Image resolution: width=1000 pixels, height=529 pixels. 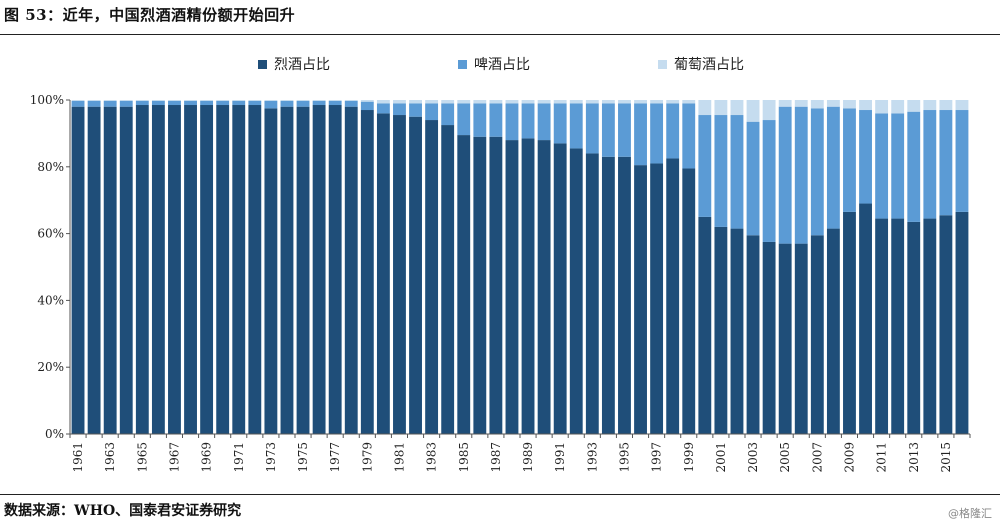 What do you see at coordinates (94, 100) in the screenshot?
I see `bar-segment-3-1962` at bounding box center [94, 100].